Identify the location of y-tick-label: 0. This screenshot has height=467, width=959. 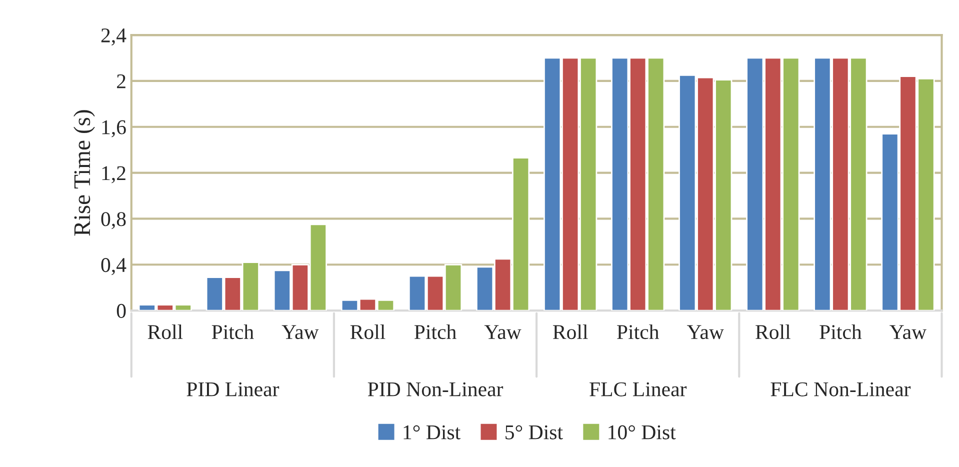
(121, 311).